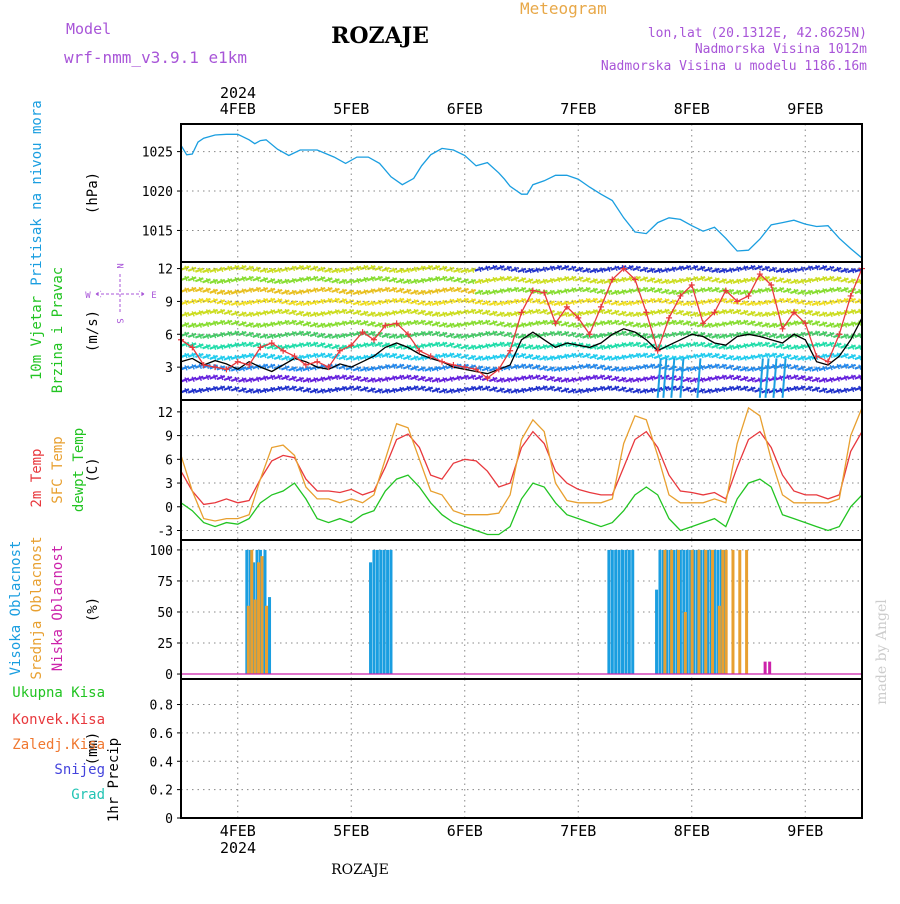 The width and height of the screenshot is (900, 904). Describe the element at coordinates (157, 153) in the screenshot. I see `y-tick-label: 1025` at that location.